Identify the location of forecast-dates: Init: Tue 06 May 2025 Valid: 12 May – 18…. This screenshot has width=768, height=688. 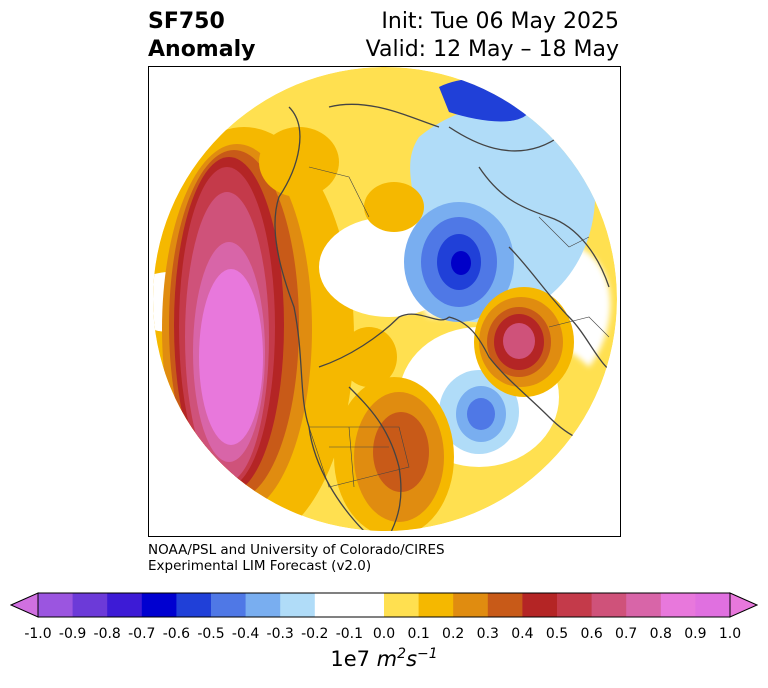
(492, 36).